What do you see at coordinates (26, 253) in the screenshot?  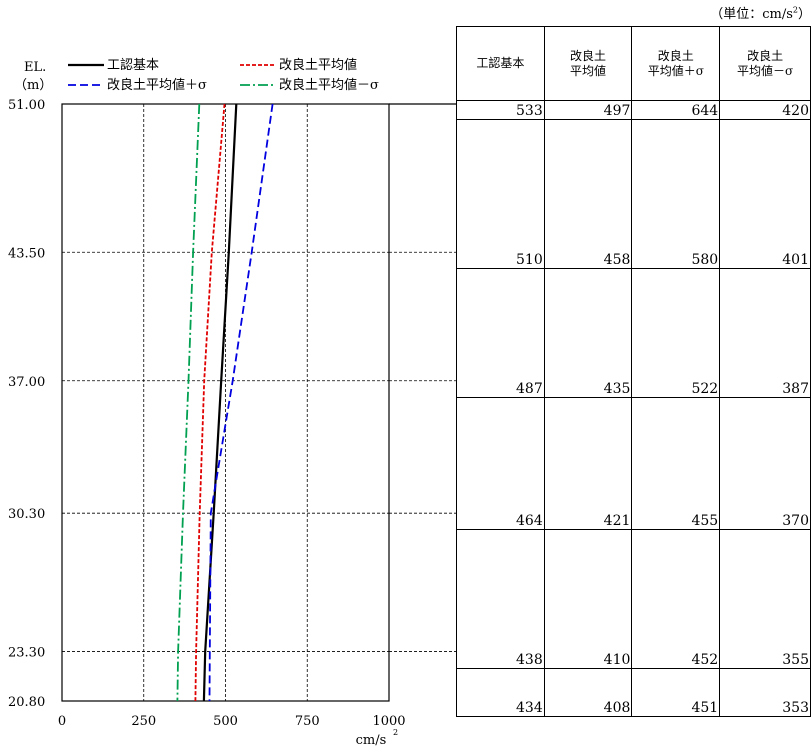 I see `y-tick-label: 43.50` at bounding box center [26, 253].